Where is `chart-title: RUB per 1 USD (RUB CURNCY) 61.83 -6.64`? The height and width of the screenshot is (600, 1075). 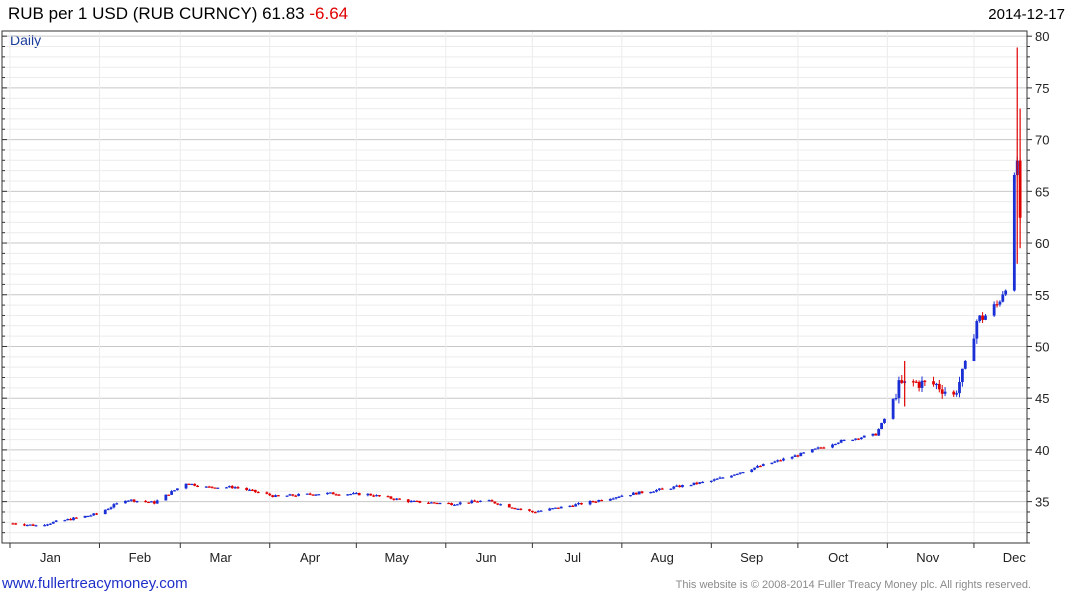
chart-title: RUB per 1 USD (RUB CURNCY) 61.83 -6.64 is located at coordinates (178, 14).